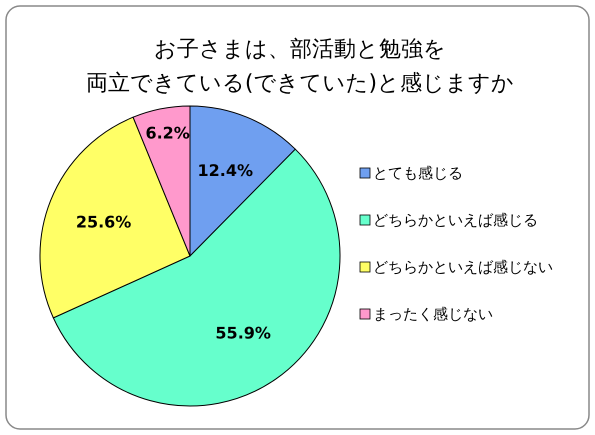 The width and height of the screenshot is (595, 435). What do you see at coordinates (418, 173) in the screenshot?
I see `legend-label: とても感じる` at bounding box center [418, 173].